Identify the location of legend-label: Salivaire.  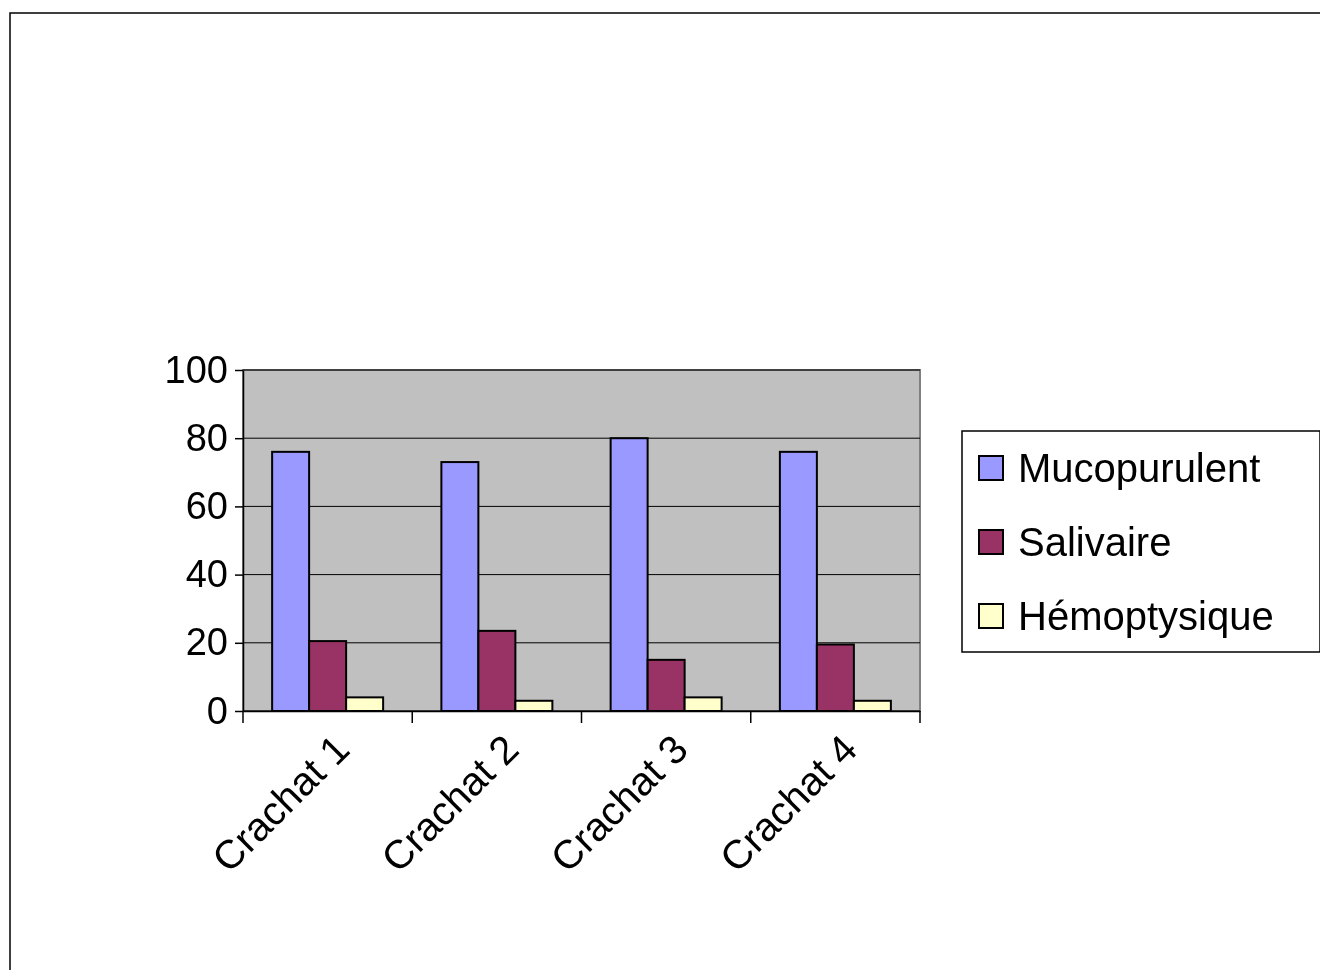
(1095, 542).